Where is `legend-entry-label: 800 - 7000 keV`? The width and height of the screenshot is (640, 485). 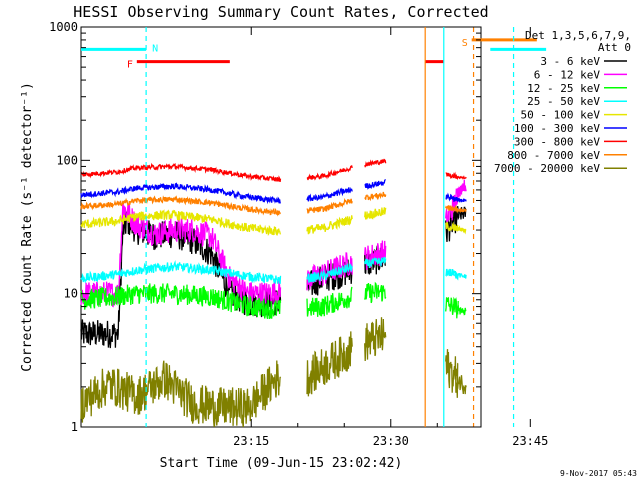
legend-entry-label: 800 - 7000 keV is located at coordinates (553, 155).